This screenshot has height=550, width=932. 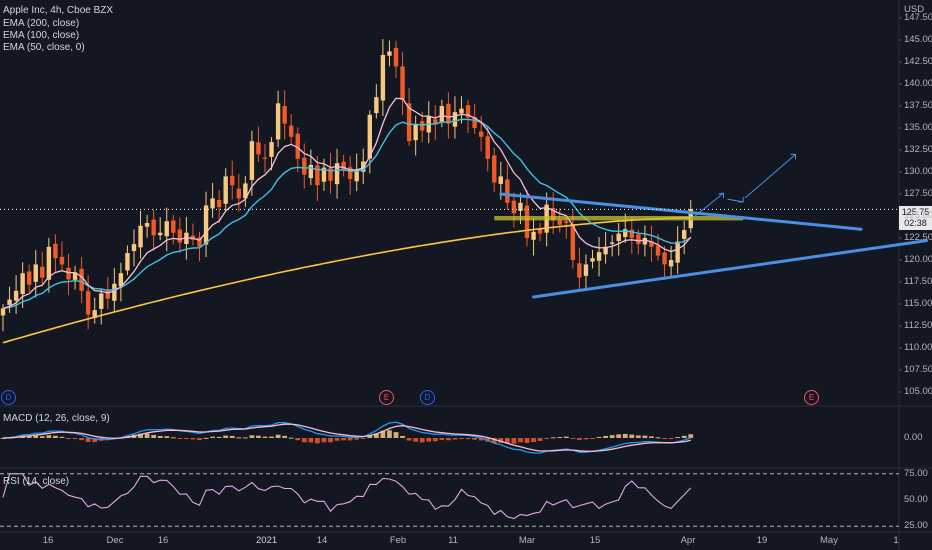 I want to click on time-axis-label: 1, so click(x=896, y=540).